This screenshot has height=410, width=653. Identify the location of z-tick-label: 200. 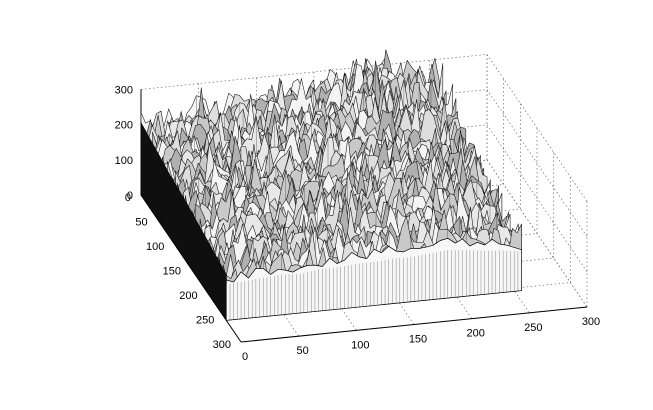
(124, 126).